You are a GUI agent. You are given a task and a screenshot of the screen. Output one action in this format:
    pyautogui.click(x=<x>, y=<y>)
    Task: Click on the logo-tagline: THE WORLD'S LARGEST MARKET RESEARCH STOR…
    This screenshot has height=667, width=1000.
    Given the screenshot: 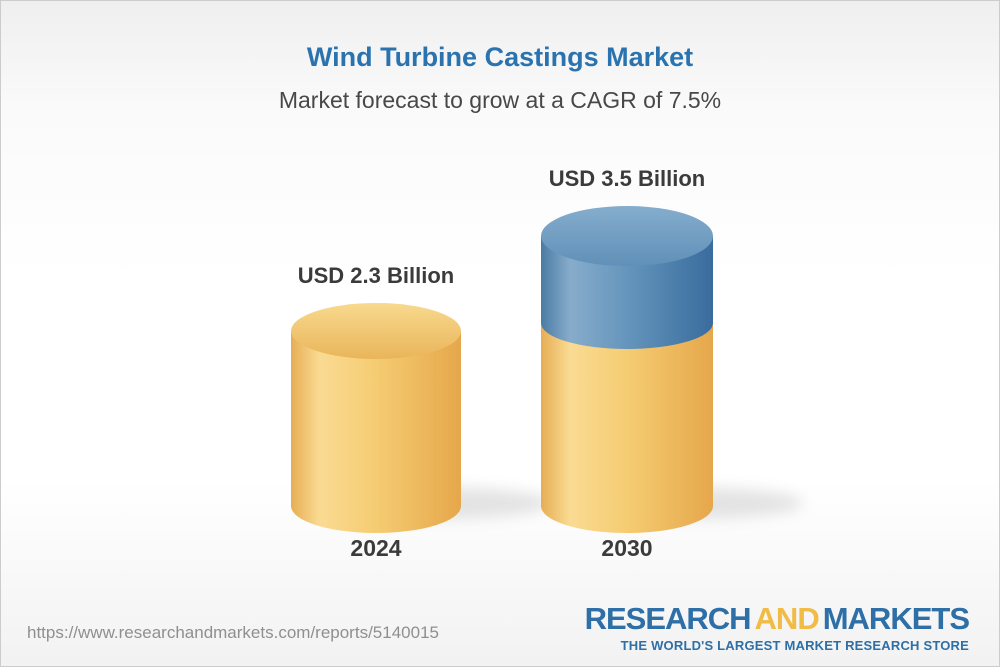 What is the action you would take?
    pyautogui.click(x=794, y=645)
    